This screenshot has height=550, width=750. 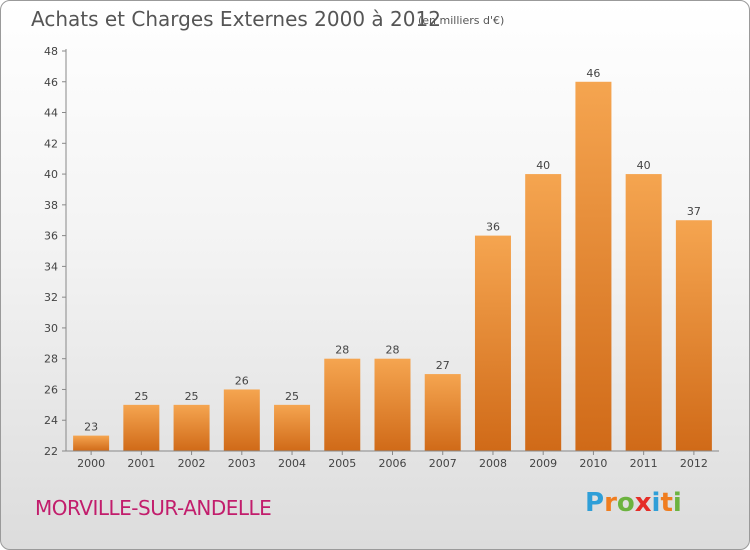 I want to click on x-tick-label: 2002, so click(x=192, y=463).